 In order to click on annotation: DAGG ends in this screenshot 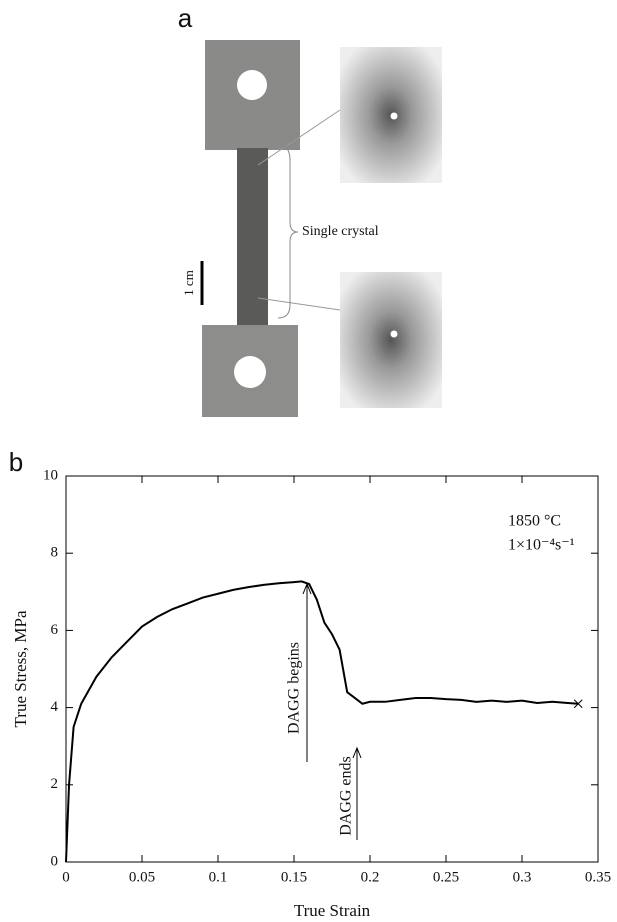, I will do `click(346, 796)`.